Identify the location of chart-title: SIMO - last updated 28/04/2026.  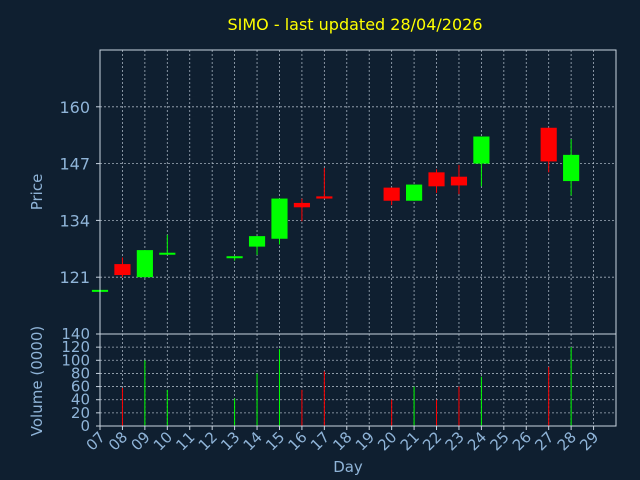
(355, 24).